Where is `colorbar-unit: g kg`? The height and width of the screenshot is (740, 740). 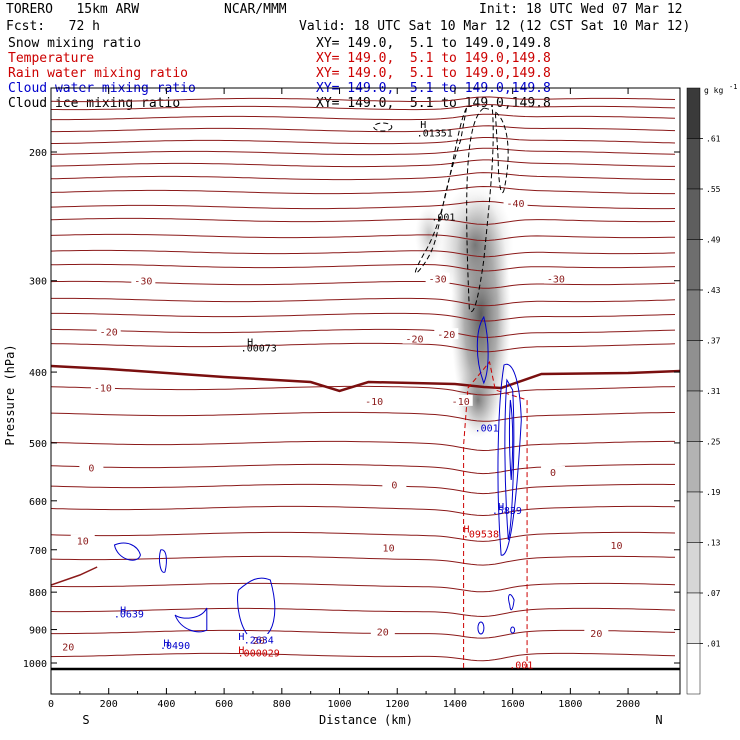
colorbar-unit: g kg is located at coordinates (713, 90).